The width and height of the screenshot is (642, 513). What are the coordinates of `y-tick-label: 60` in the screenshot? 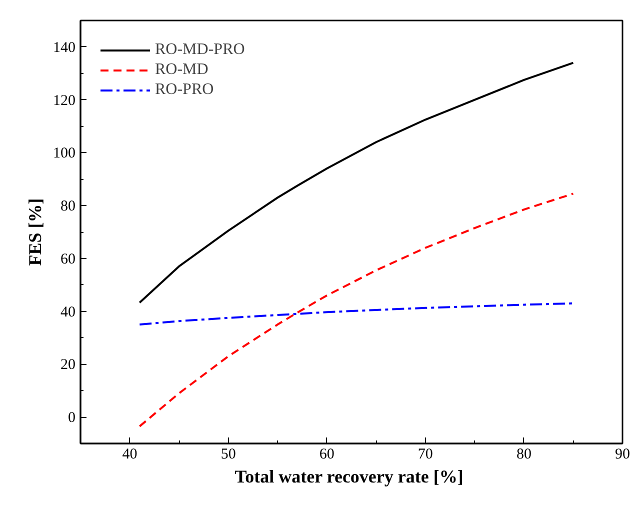 It's located at (68, 259).